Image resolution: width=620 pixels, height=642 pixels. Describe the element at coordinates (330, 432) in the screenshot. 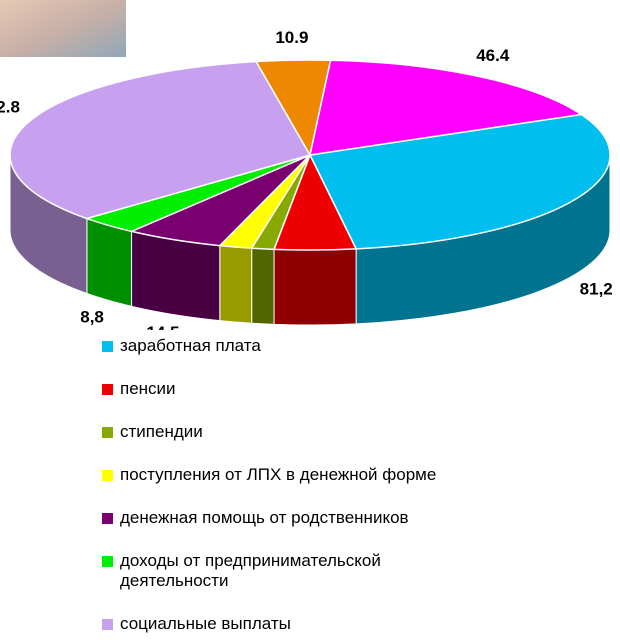

I see `legend-item: стипендии` at that location.